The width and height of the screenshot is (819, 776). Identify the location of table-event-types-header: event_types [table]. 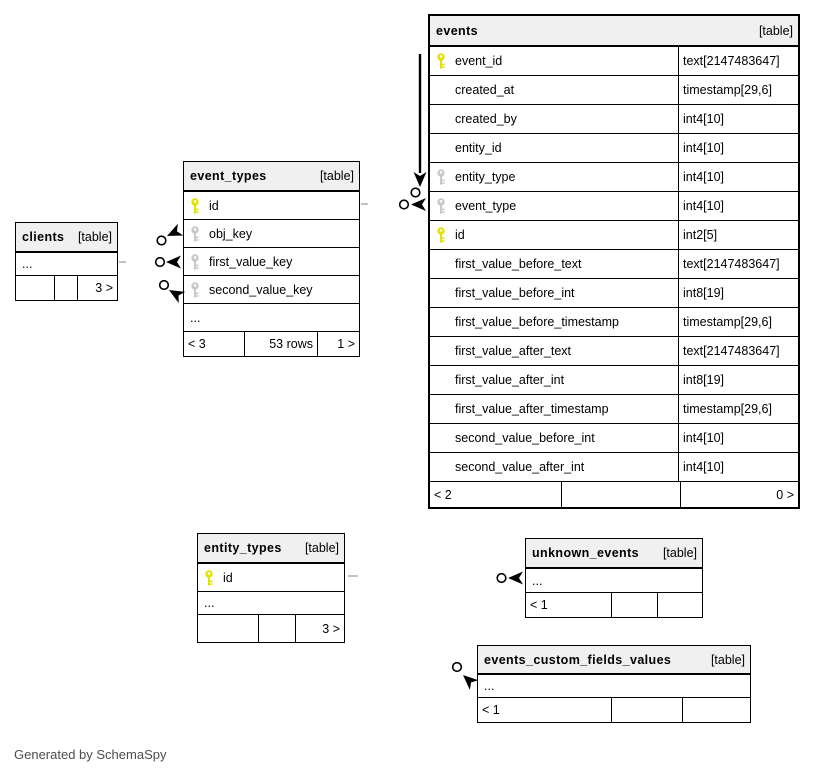
(271, 177).